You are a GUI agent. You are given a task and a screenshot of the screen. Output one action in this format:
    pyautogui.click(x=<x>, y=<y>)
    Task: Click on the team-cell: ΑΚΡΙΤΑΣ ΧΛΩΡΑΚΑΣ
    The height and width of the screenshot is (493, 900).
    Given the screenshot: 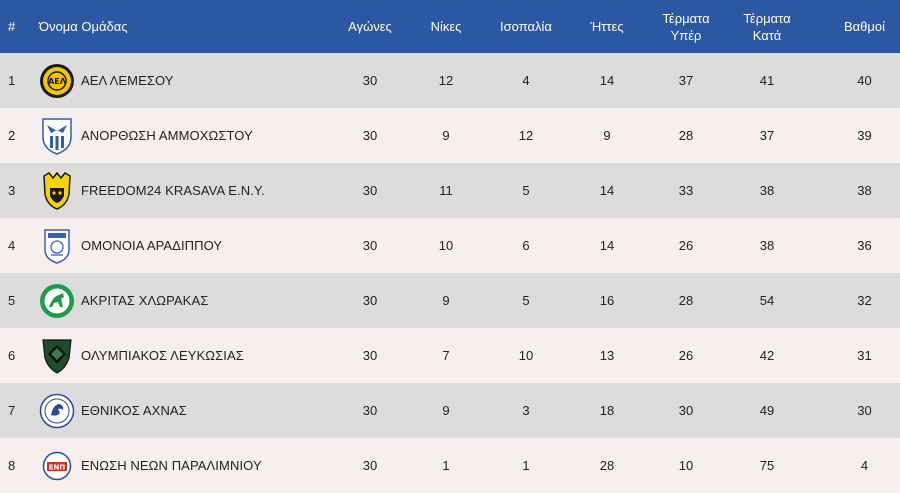 What is the action you would take?
    pyautogui.click(x=186, y=300)
    